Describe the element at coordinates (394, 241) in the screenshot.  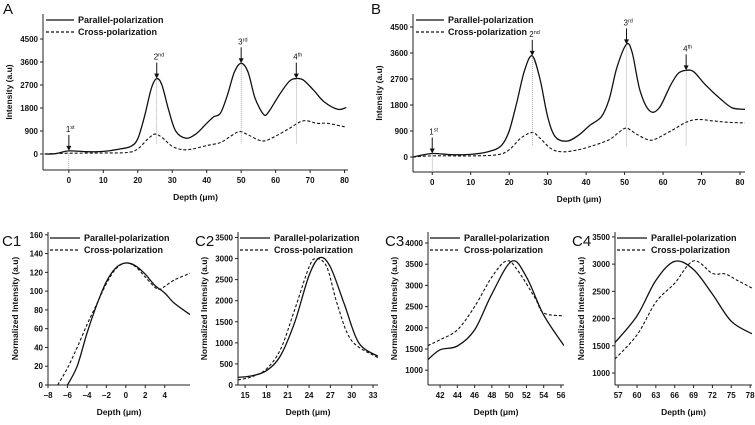
I see `panel-label: C3` at that location.